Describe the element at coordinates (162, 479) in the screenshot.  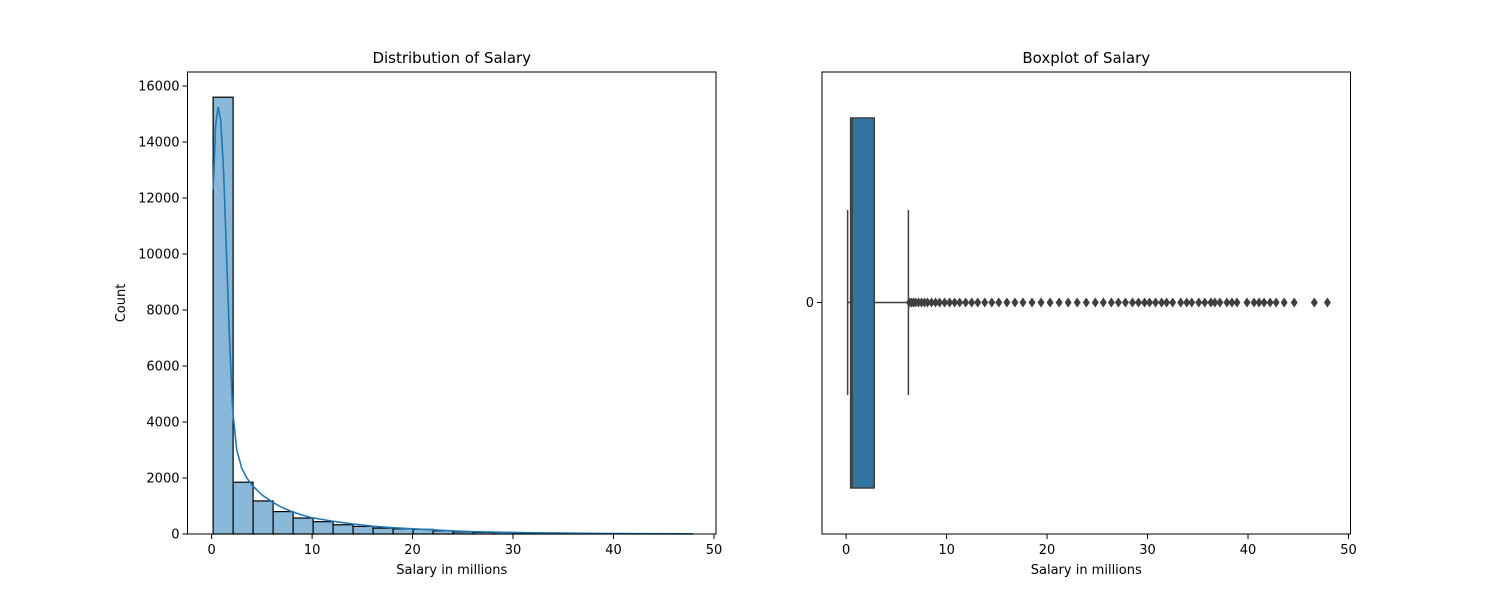
I see `y-tick-label: 2000` at that location.